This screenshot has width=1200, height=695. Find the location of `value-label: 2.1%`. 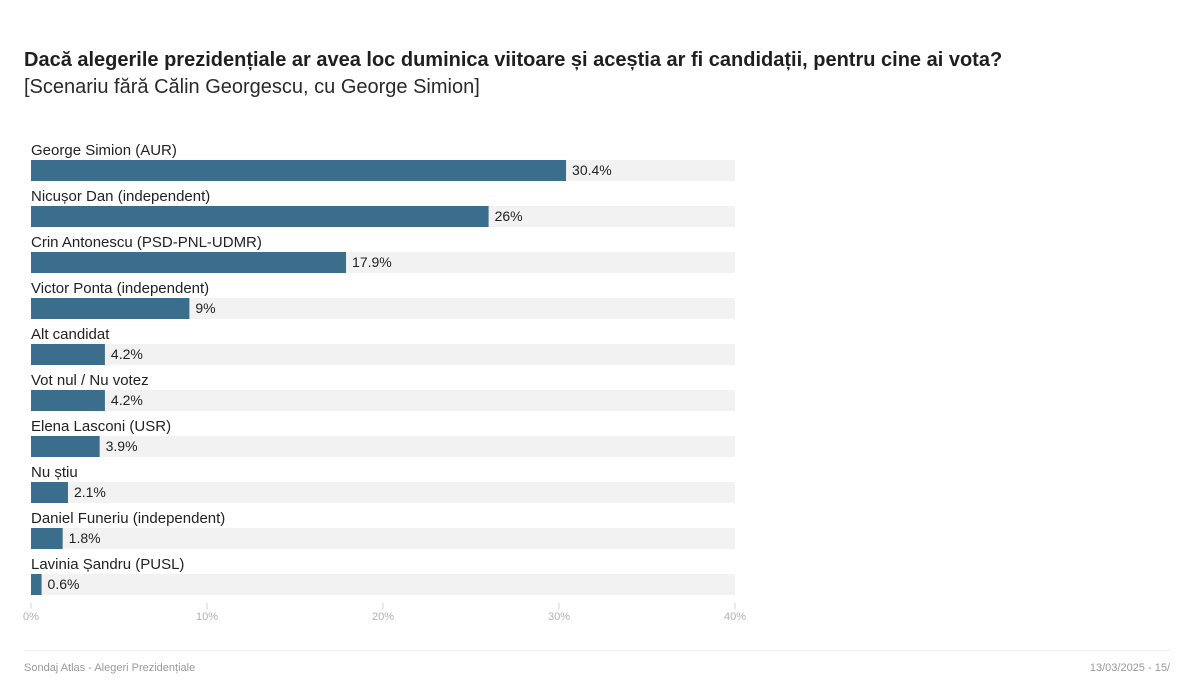

value-label: 2.1% is located at coordinates (90, 492).